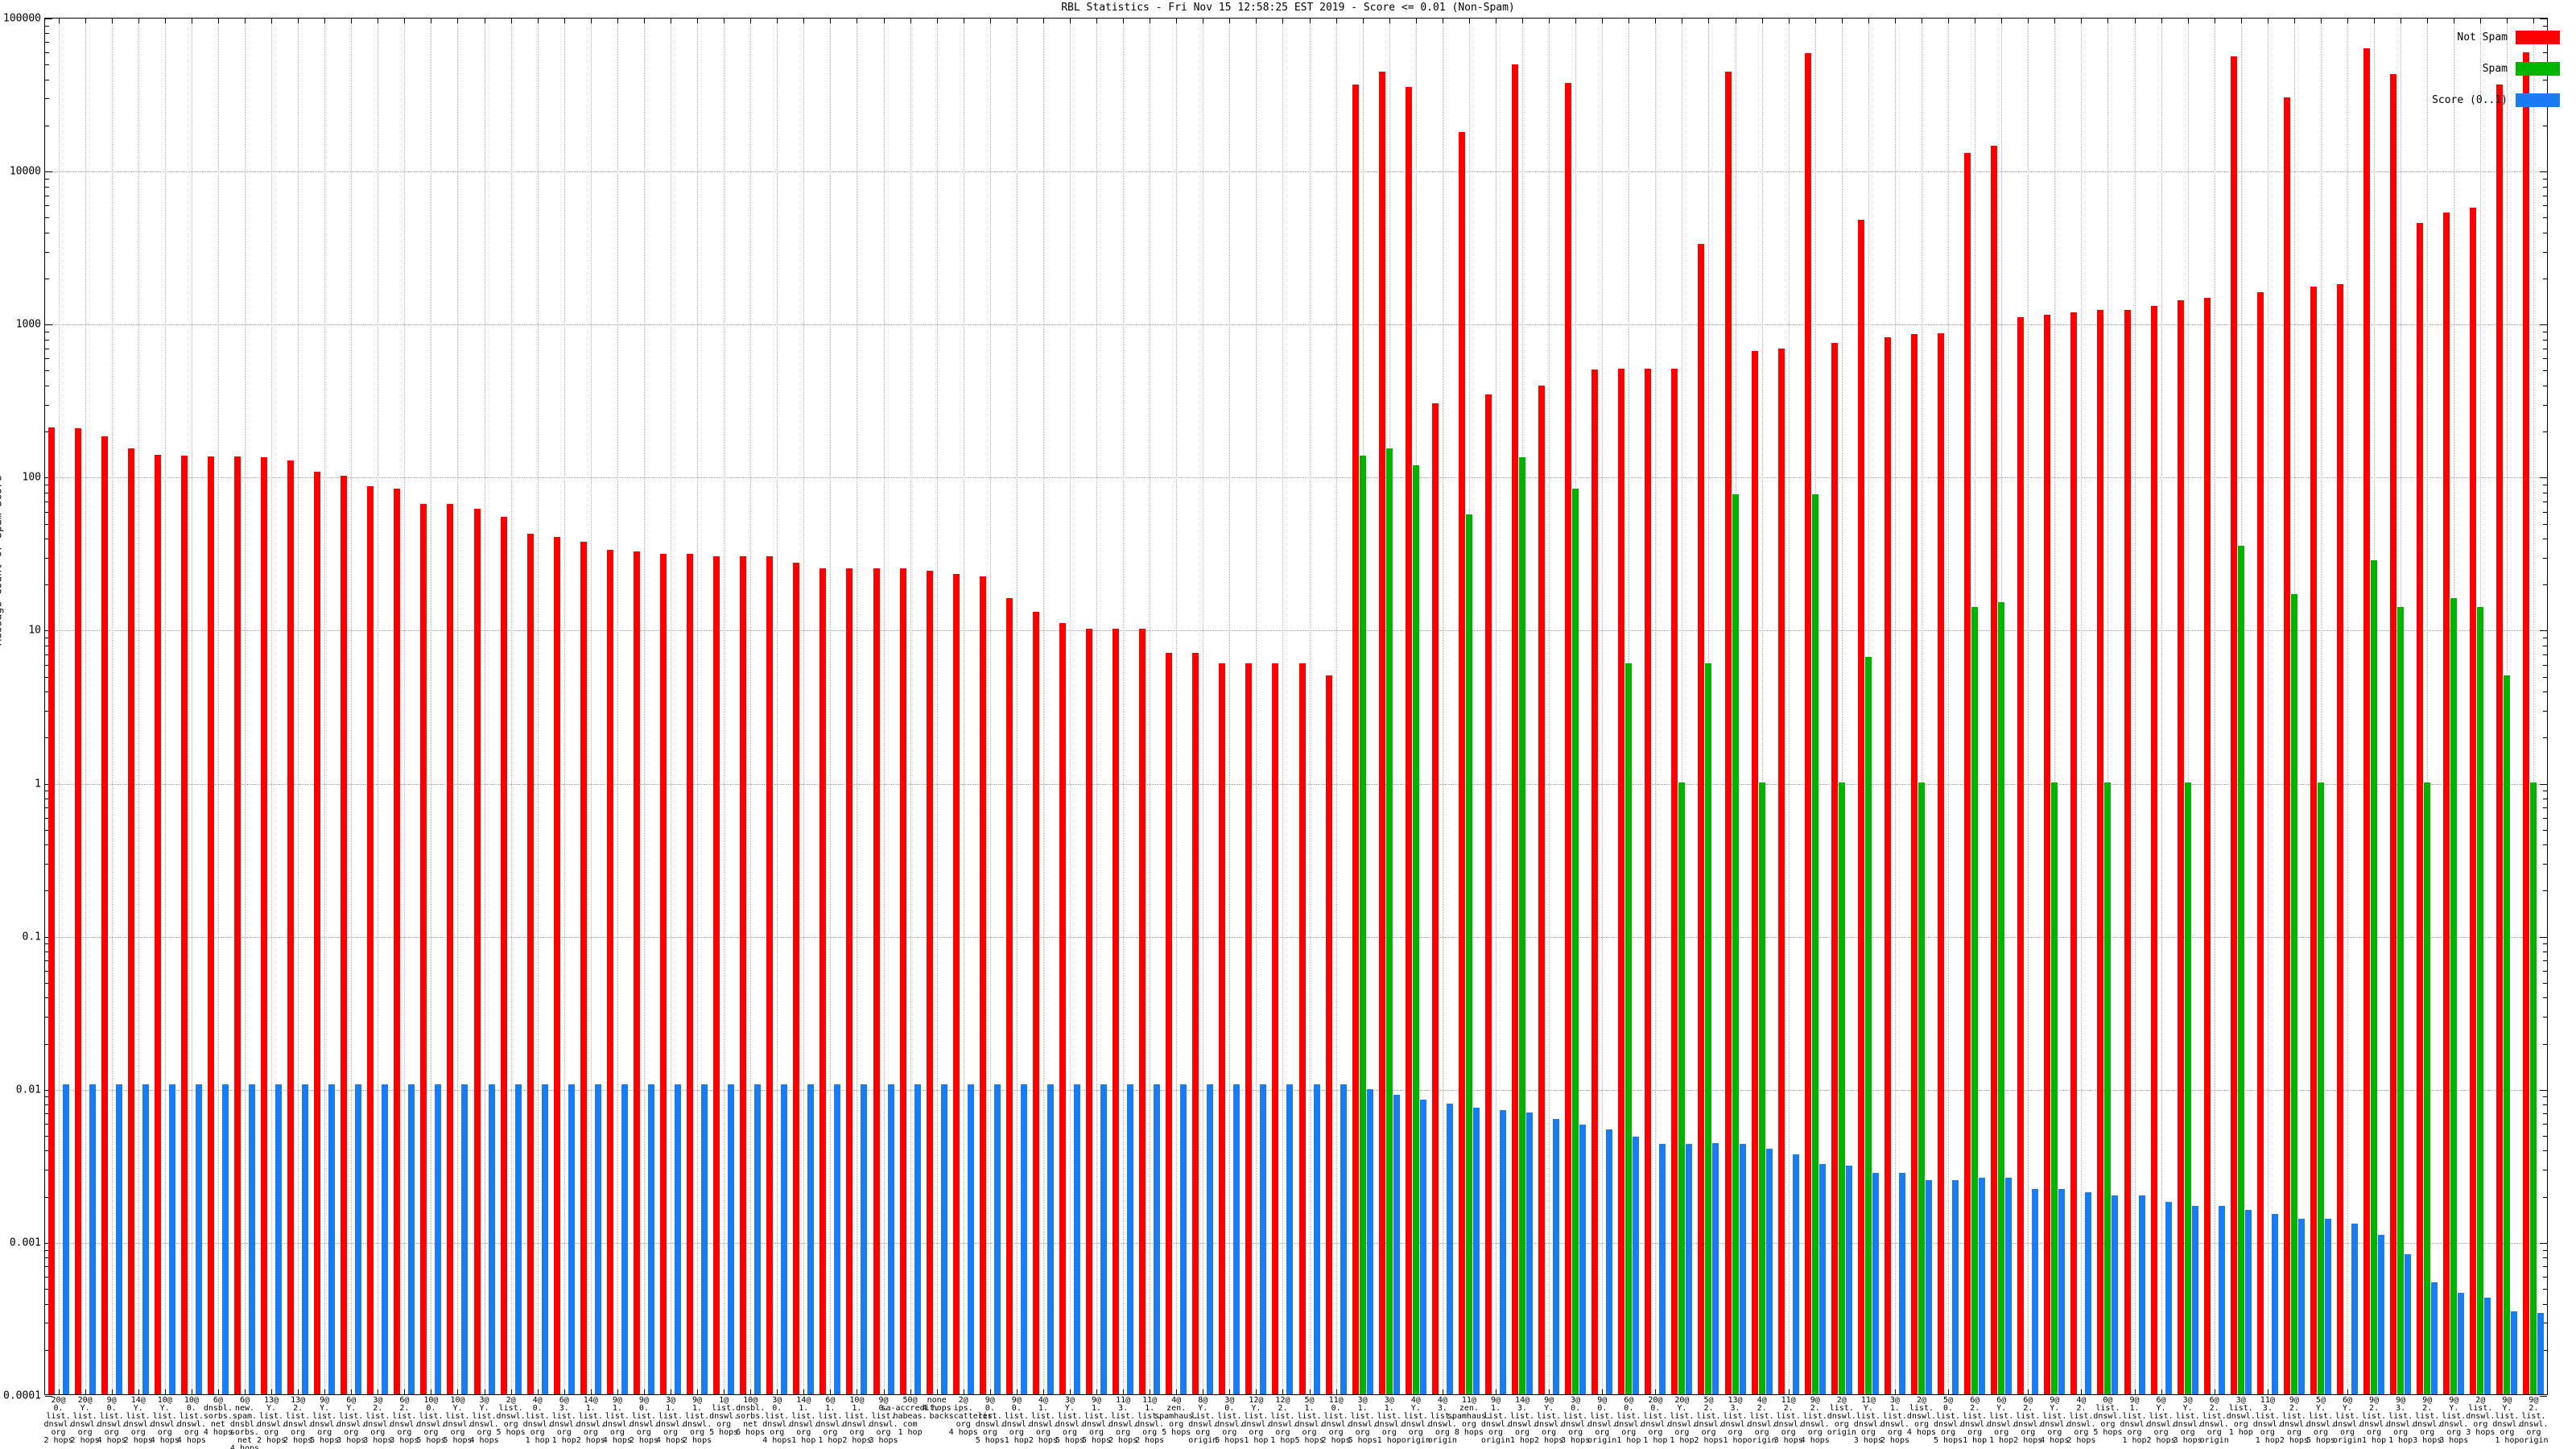 Image resolution: width=2576 pixels, height=1449 pixels. Describe the element at coordinates (2214, 1420) in the screenshot. I see `x-tick-label: 6@ 2. list. dnswl. org origin` at that location.